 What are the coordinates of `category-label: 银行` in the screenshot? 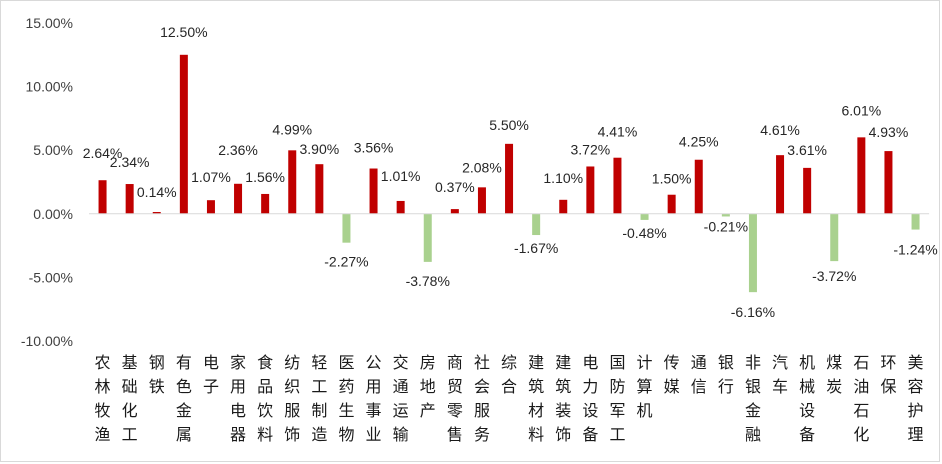 It's located at (726, 374).